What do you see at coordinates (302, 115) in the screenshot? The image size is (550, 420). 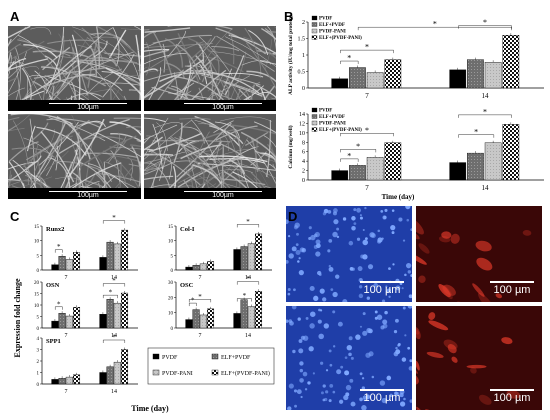 I see `y-tick-label: 14` at bounding box center [302, 115].